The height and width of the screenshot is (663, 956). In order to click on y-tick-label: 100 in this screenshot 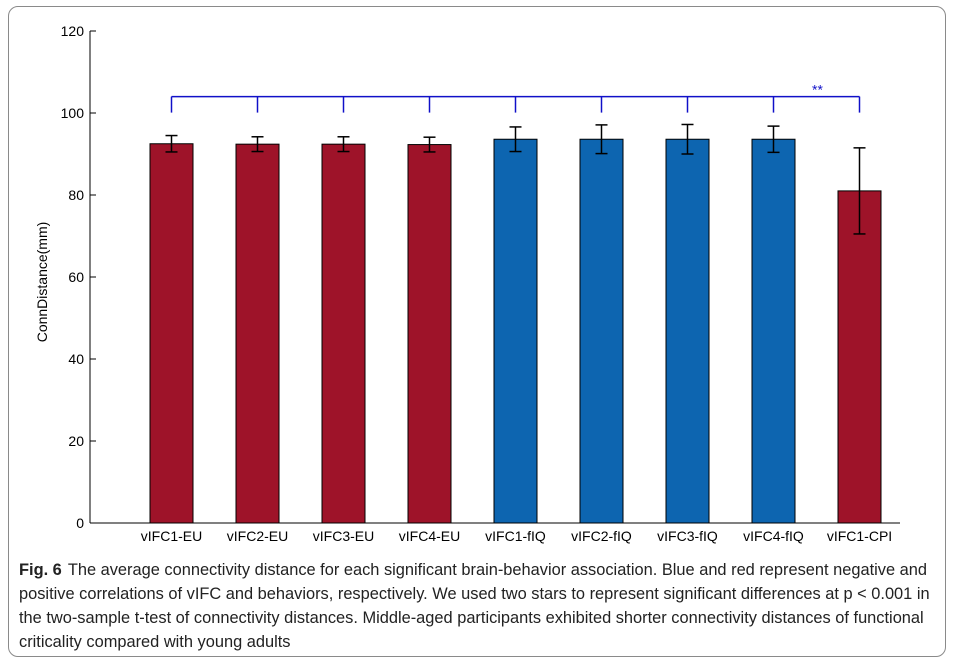, I will do `click(73, 113)`.